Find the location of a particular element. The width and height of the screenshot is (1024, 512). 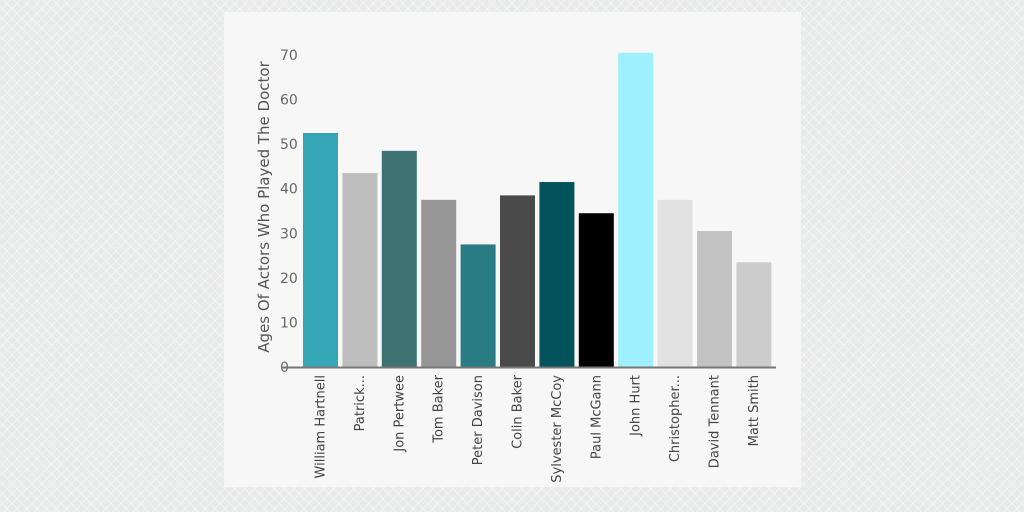

y-tick-label: 10 is located at coordinates (289, 323).